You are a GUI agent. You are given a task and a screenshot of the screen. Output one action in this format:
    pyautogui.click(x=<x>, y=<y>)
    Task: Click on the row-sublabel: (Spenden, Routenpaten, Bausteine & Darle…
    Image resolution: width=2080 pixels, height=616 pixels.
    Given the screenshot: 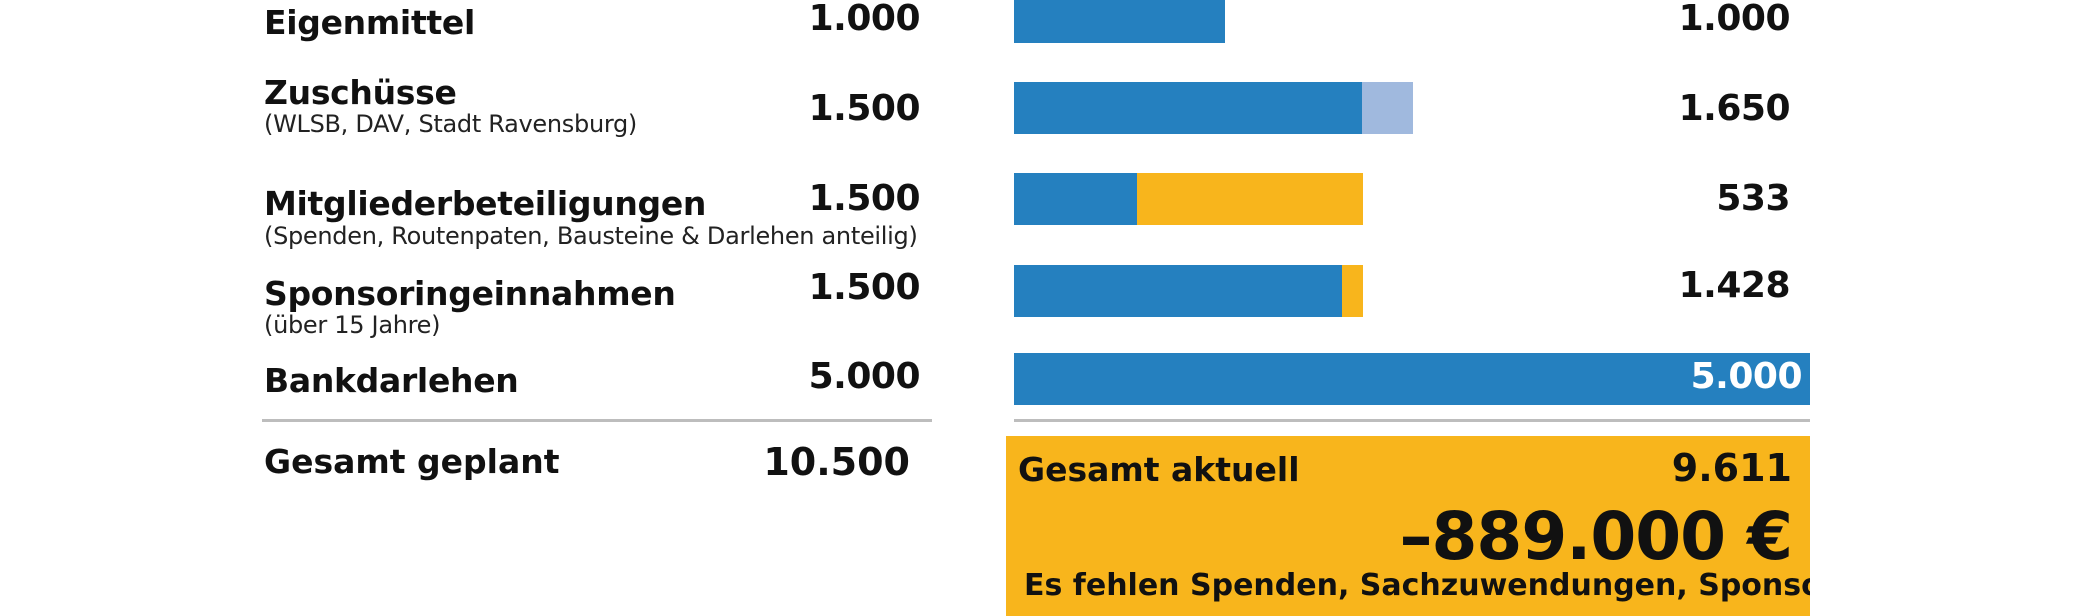 What is the action you would take?
    pyautogui.click(x=591, y=236)
    